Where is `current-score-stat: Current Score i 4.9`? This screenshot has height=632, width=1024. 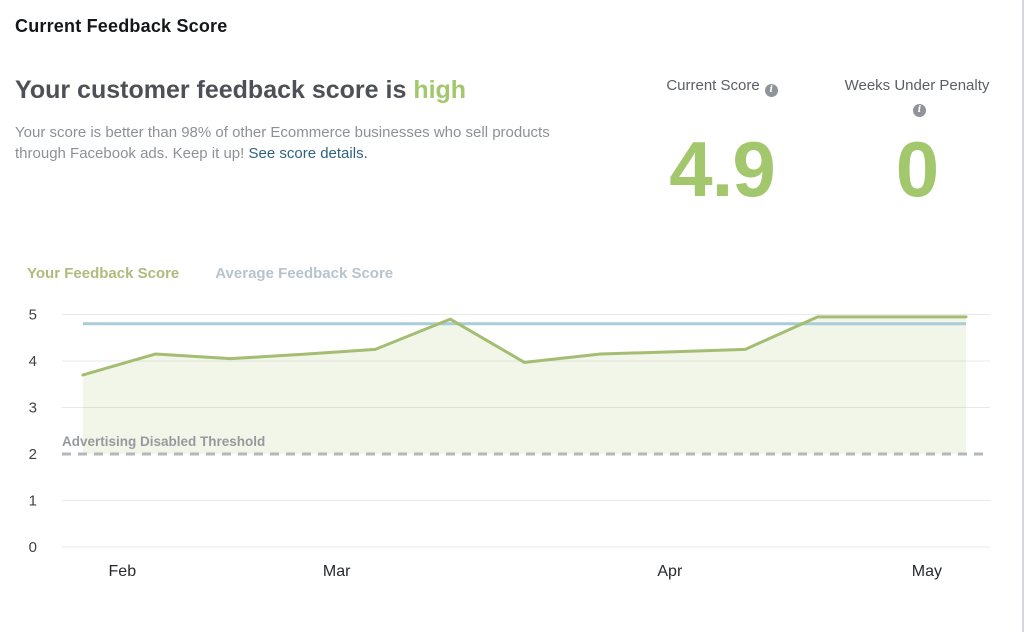 current-score-stat: Current Score i 4.9 is located at coordinates (722, 142).